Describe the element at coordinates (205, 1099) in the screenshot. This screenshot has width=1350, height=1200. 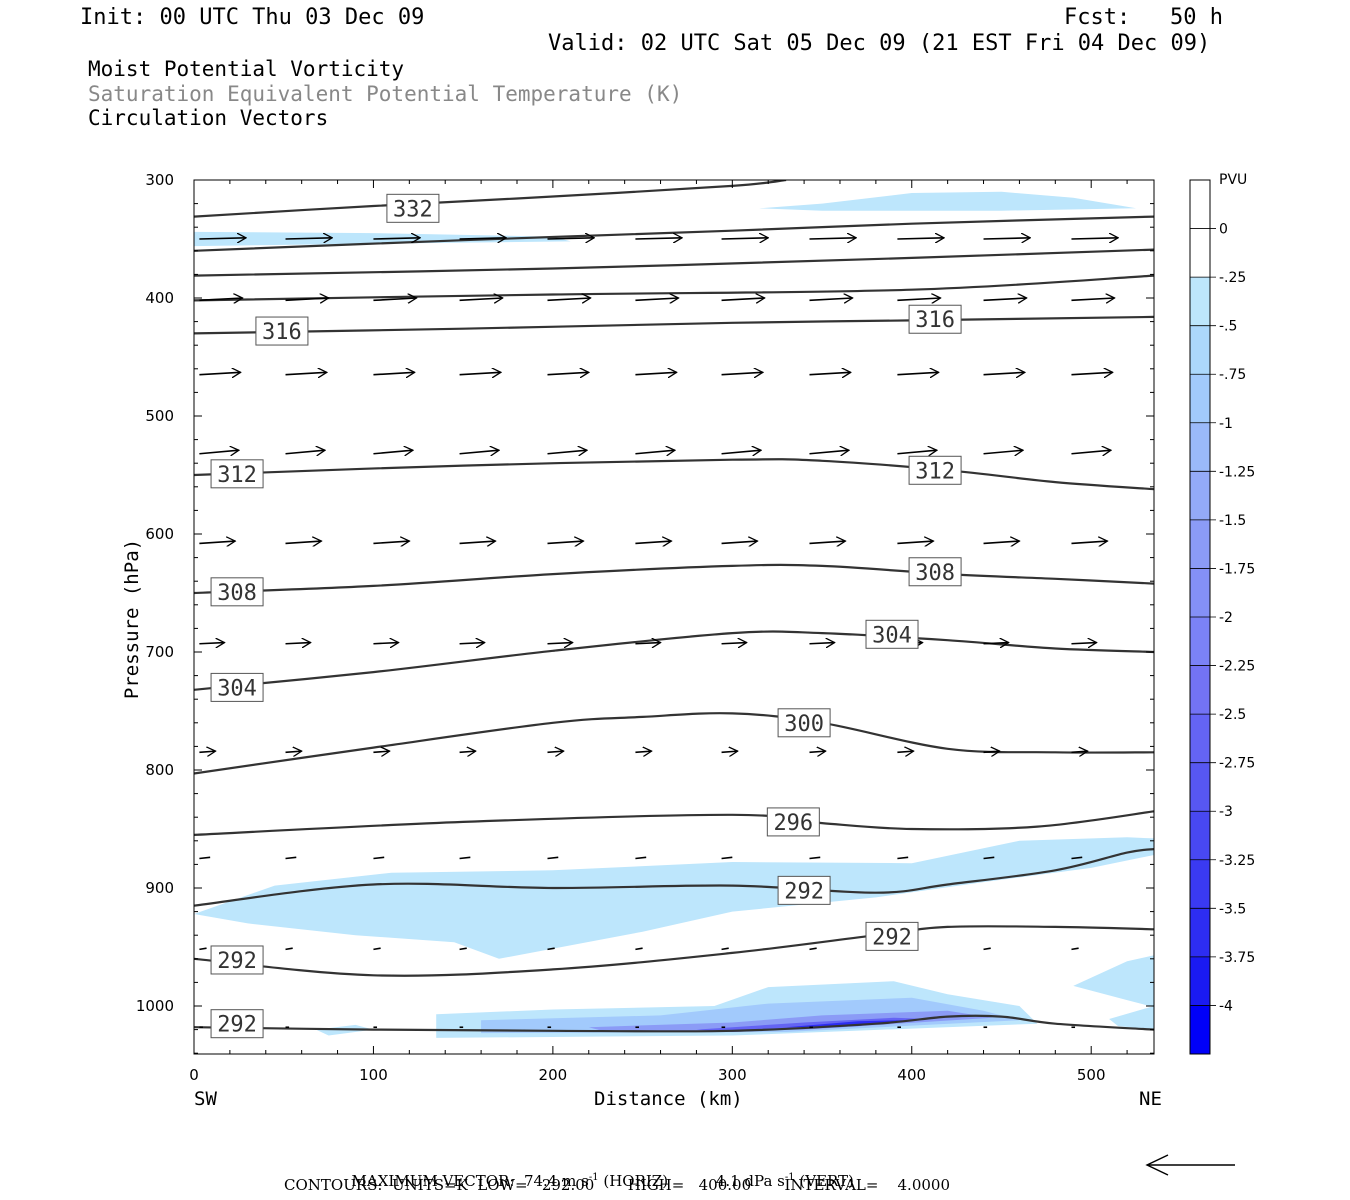
I see `x-axis-left-endpoint: SW` at that location.